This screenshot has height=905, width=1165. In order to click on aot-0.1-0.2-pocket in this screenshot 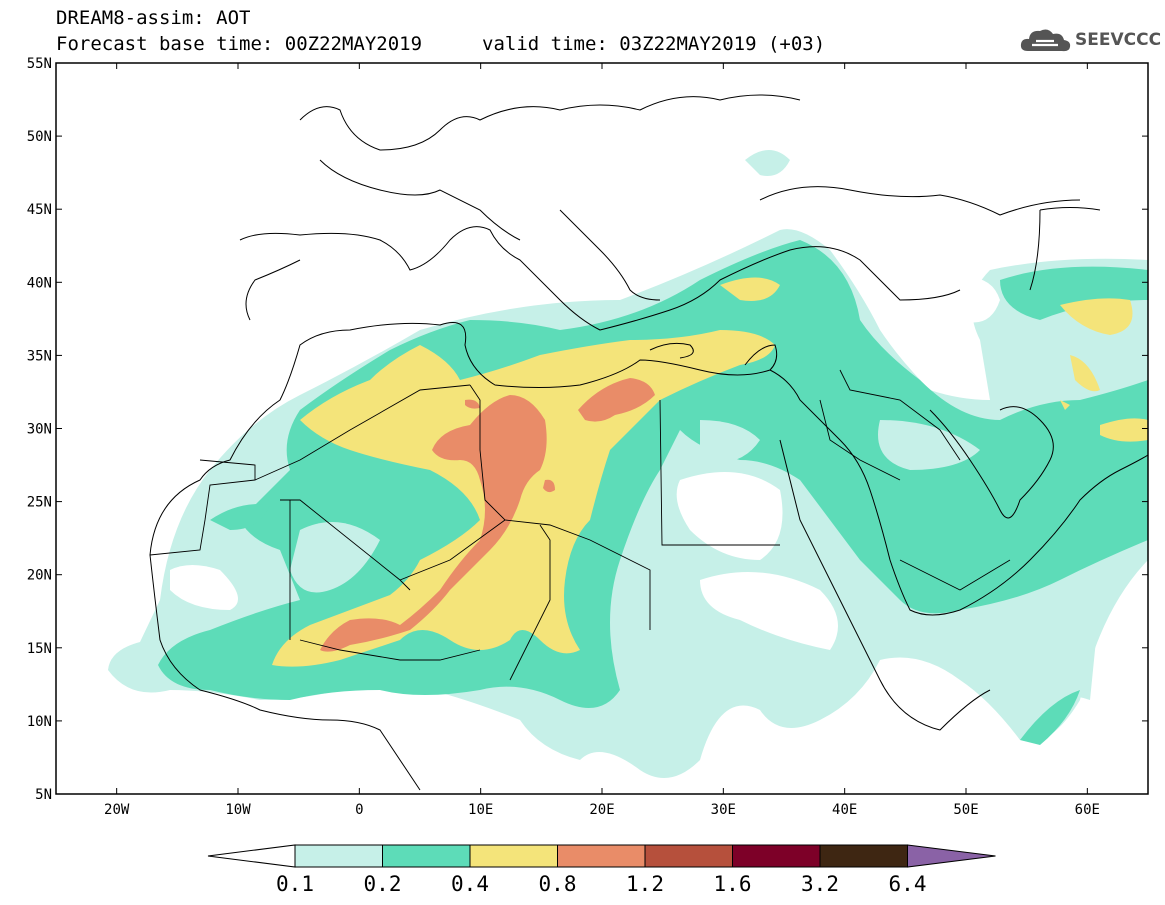, I will do `click(635, 506)`.